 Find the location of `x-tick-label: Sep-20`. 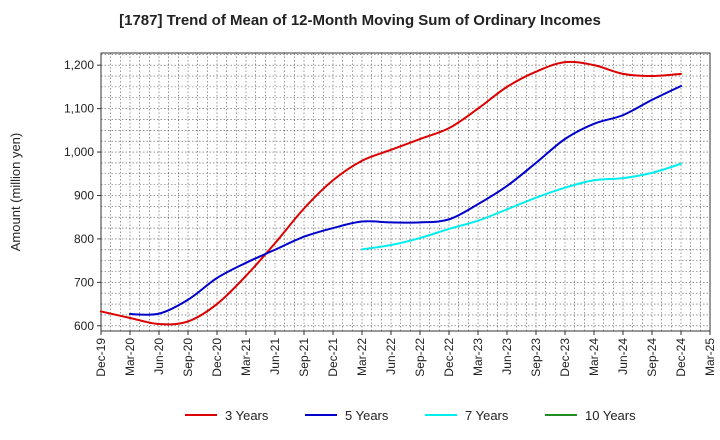

x-tick-label: Sep-20 is located at coordinates (188, 357).